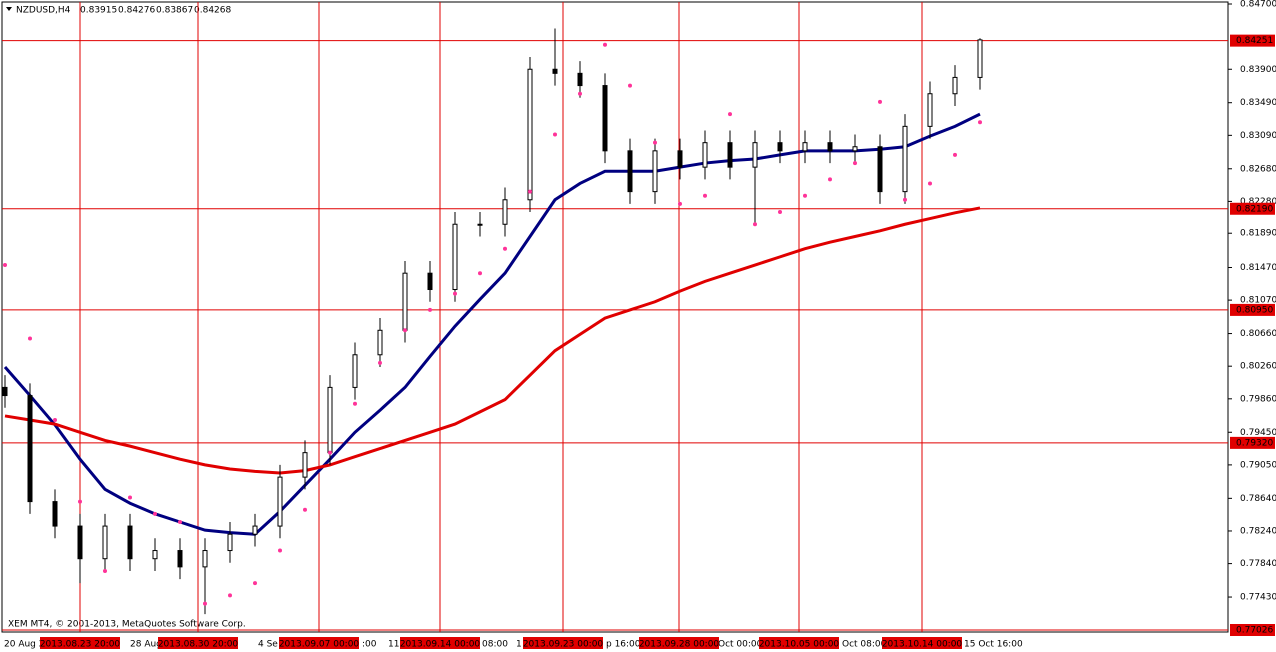  I want to click on level-label: 0.77026, so click(1254, 631).